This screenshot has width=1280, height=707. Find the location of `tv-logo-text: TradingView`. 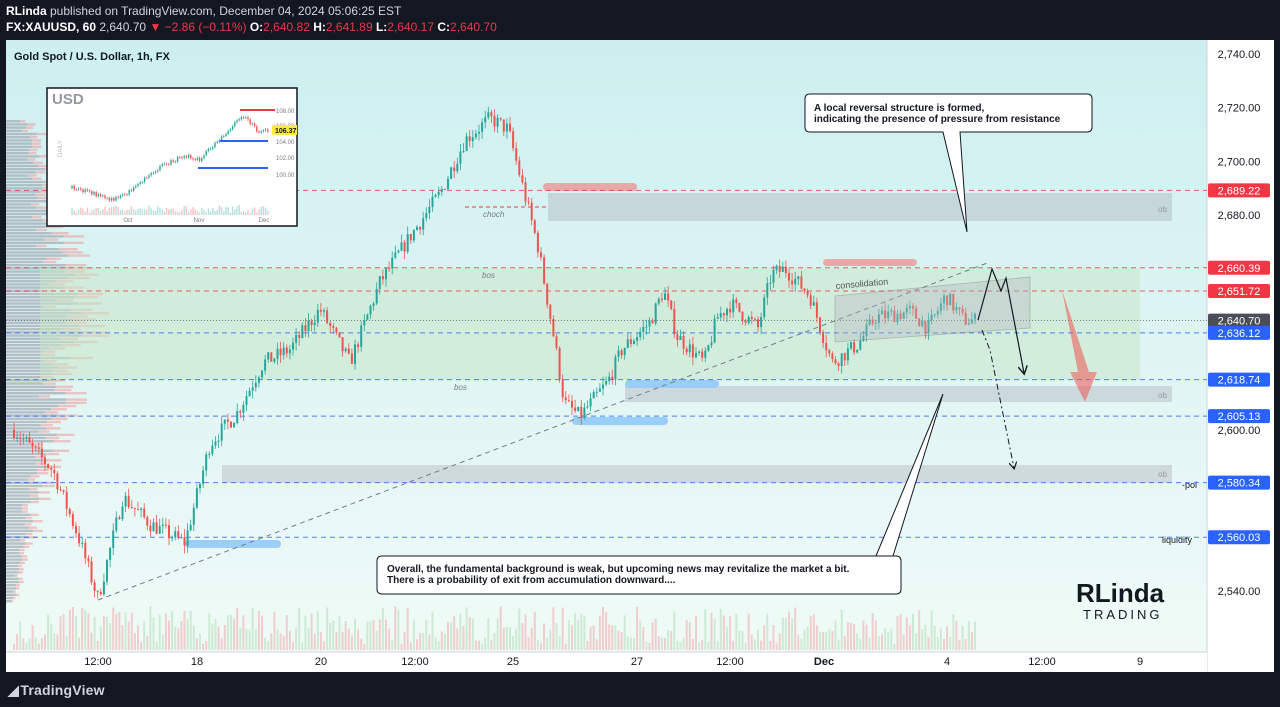

tv-logo-text: TradingView is located at coordinates (62, 690).